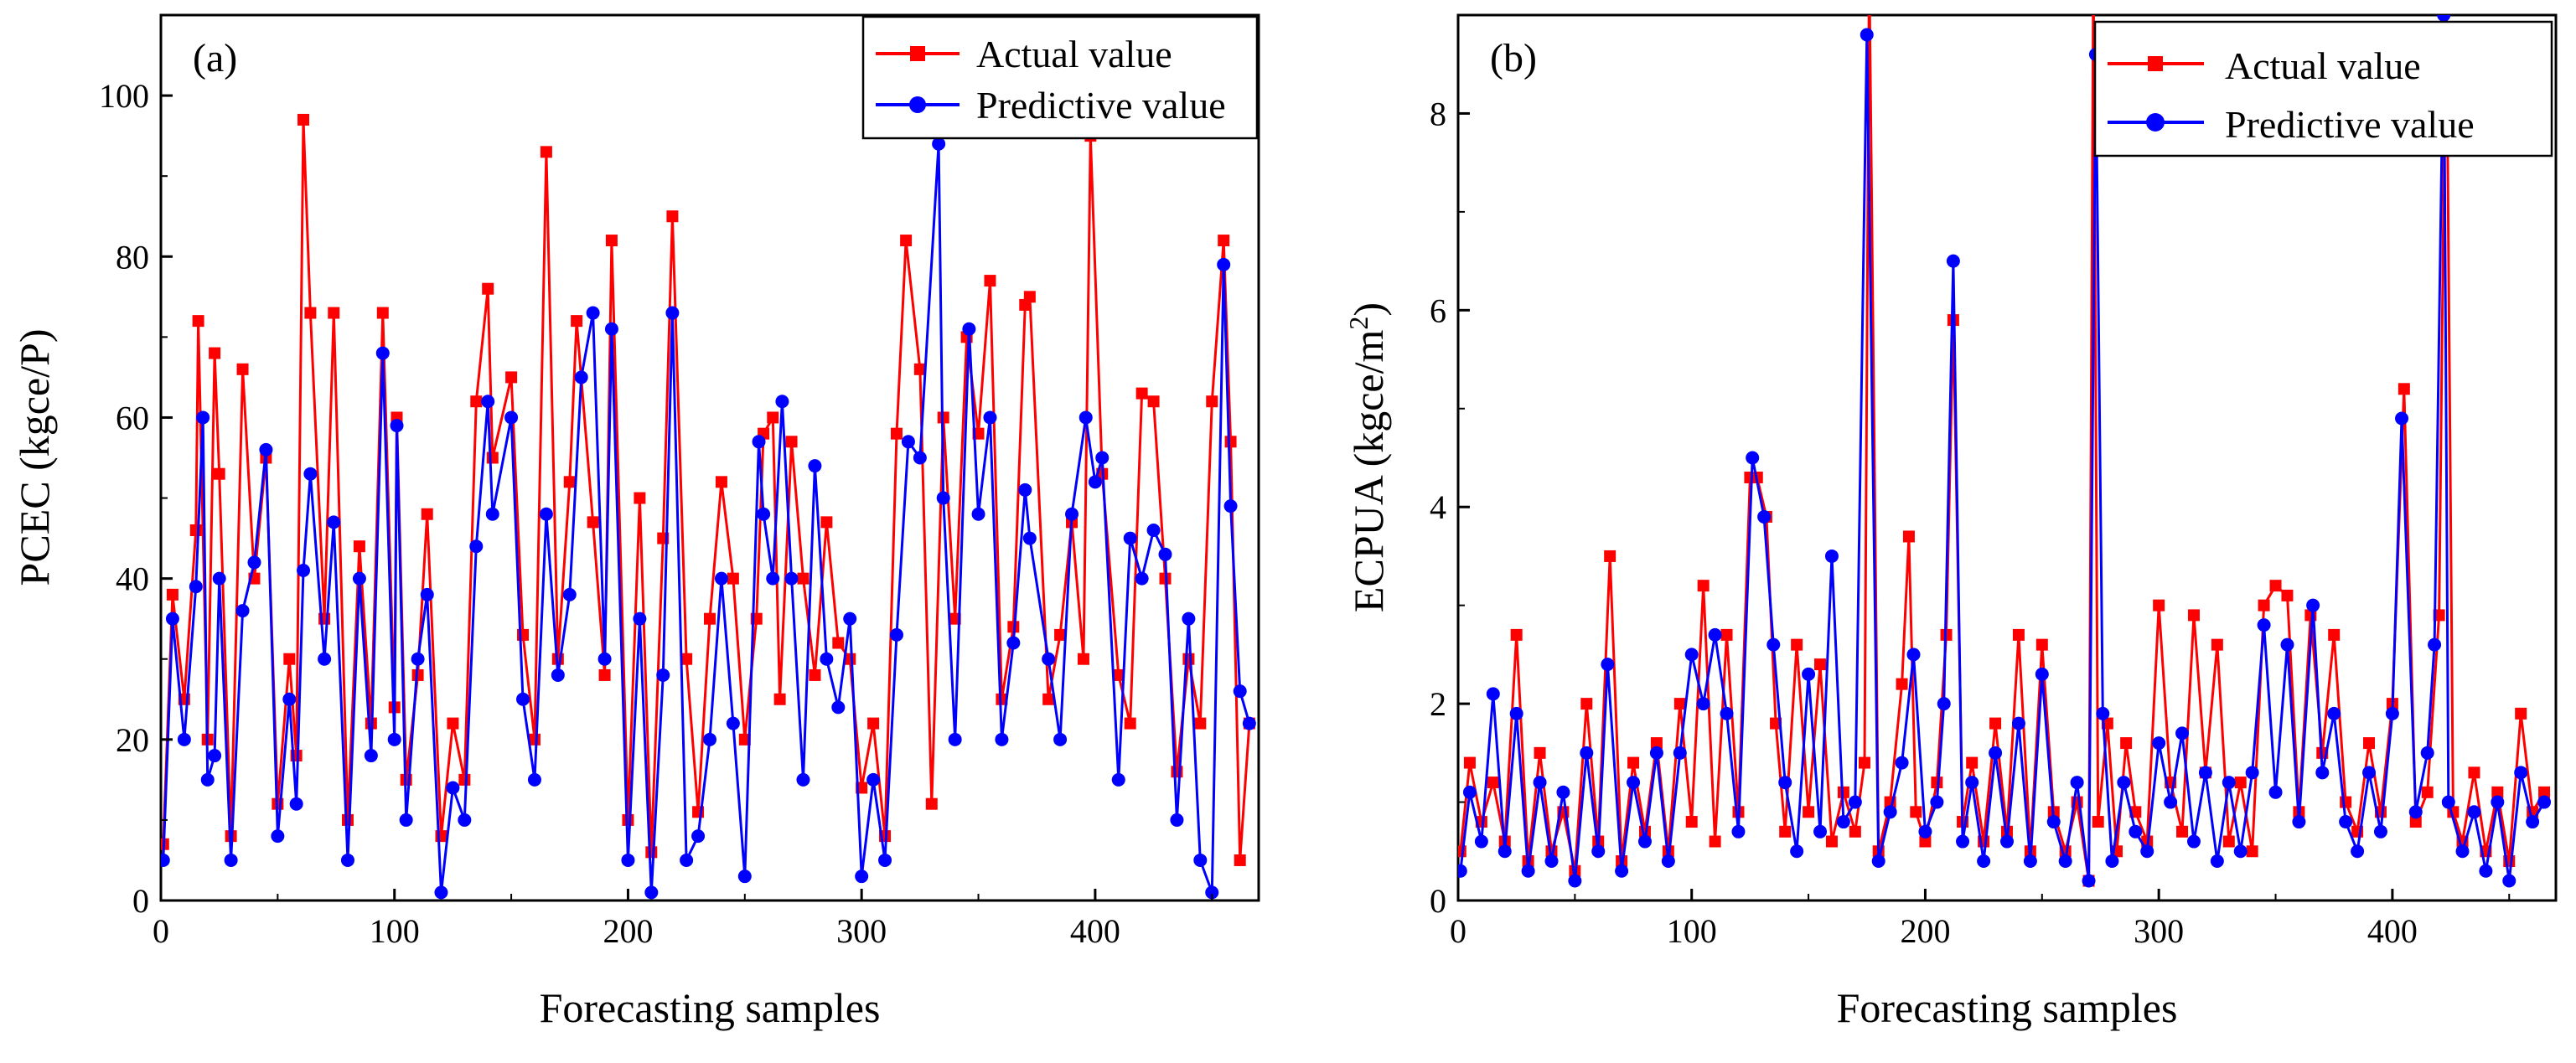  Describe the element at coordinates (1060, 77) in the screenshot. I see `legend-a: Actual value Predictive value` at that location.